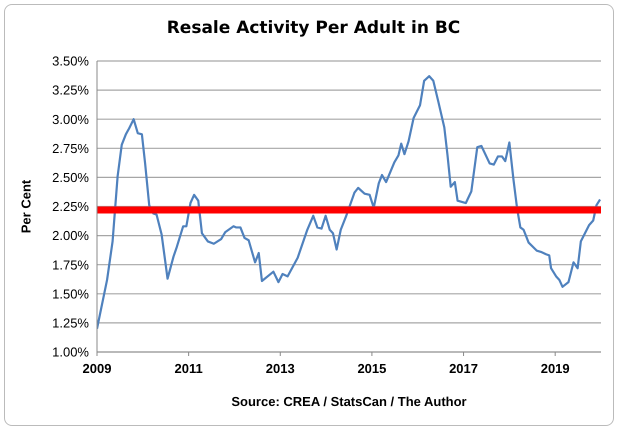 The height and width of the screenshot is (431, 627). Describe the element at coordinates (71, 61) in the screenshot. I see `y-tick-label: 3.50%` at that location.